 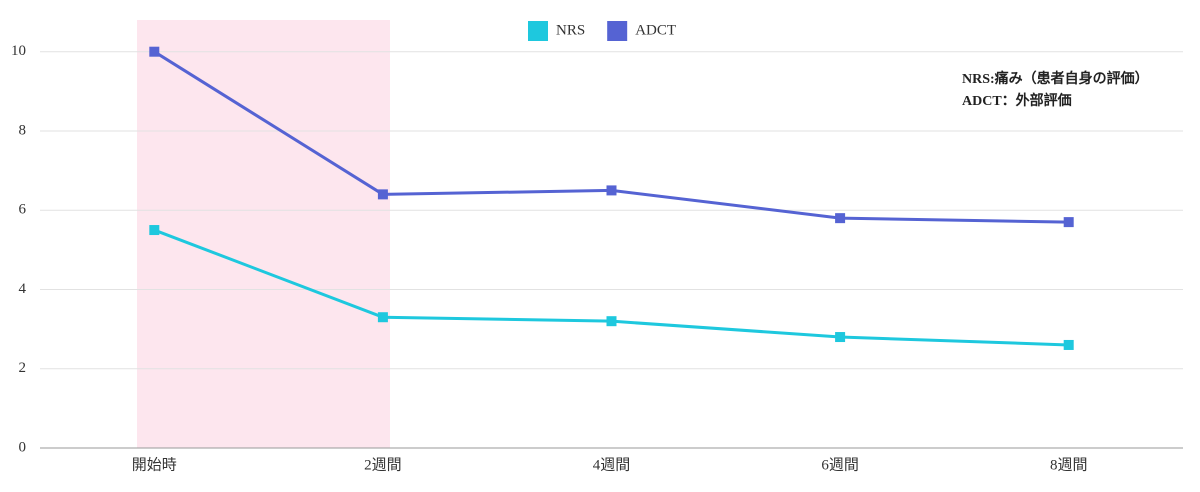 I want to click on annotation: ADCT：外部評価, so click(x=1017, y=100).